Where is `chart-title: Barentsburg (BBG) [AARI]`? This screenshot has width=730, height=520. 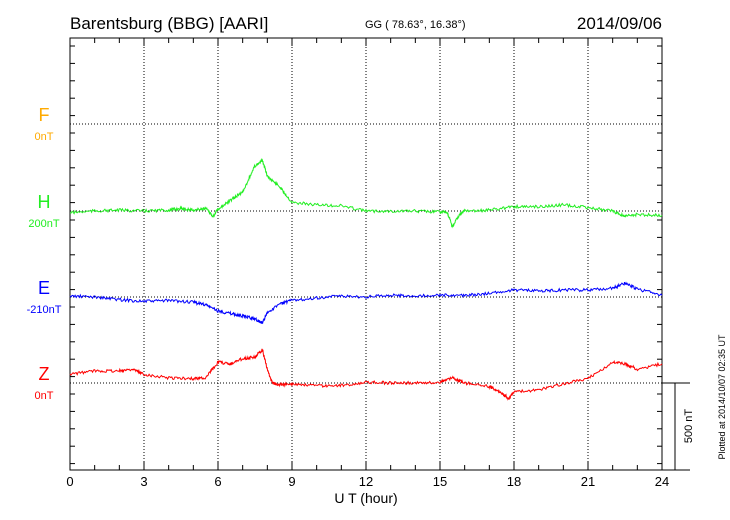
chart-title: Barentsburg (BBG) [AARI] is located at coordinates (169, 23).